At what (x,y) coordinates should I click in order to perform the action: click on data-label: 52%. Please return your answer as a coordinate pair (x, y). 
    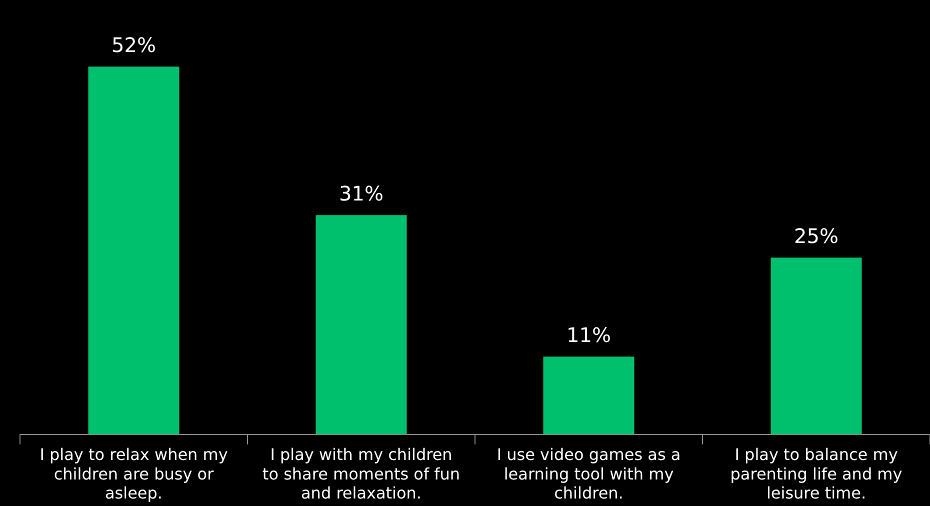
    Looking at the image, I should click on (134, 44).